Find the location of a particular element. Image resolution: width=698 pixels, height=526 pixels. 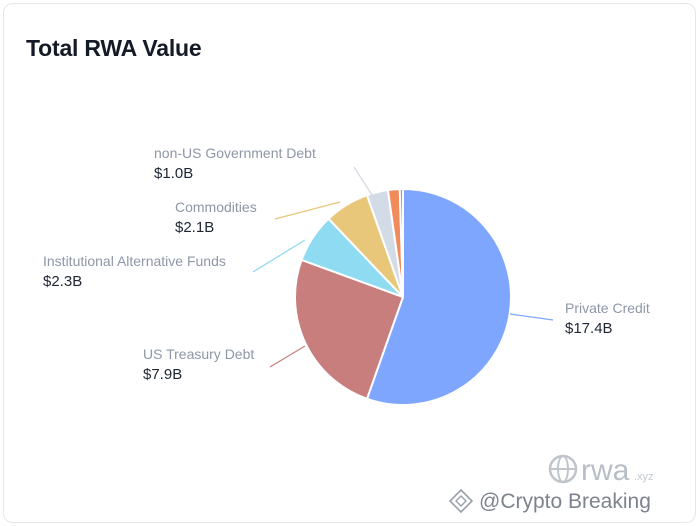

chart-title: Total RWA Value is located at coordinates (114, 48).